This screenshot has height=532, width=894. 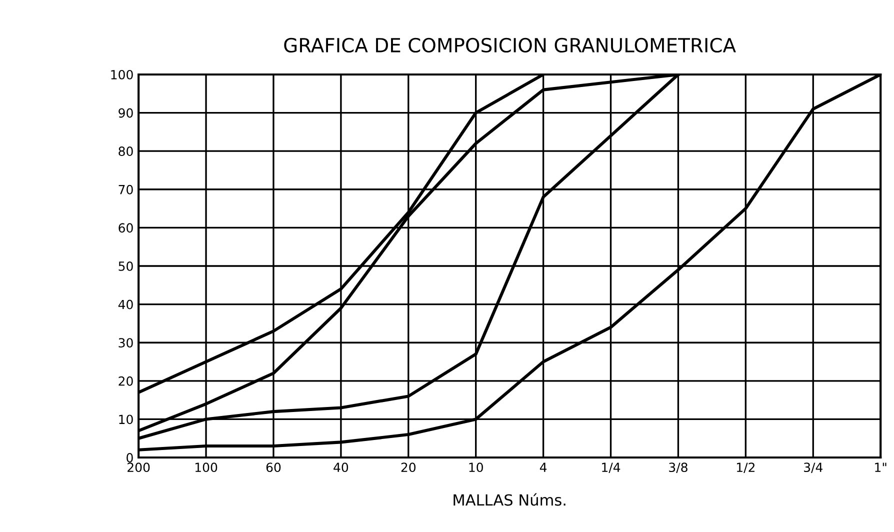 What do you see at coordinates (510, 499) in the screenshot?
I see `x-axis-title: MALLAS Núms.` at bounding box center [510, 499].